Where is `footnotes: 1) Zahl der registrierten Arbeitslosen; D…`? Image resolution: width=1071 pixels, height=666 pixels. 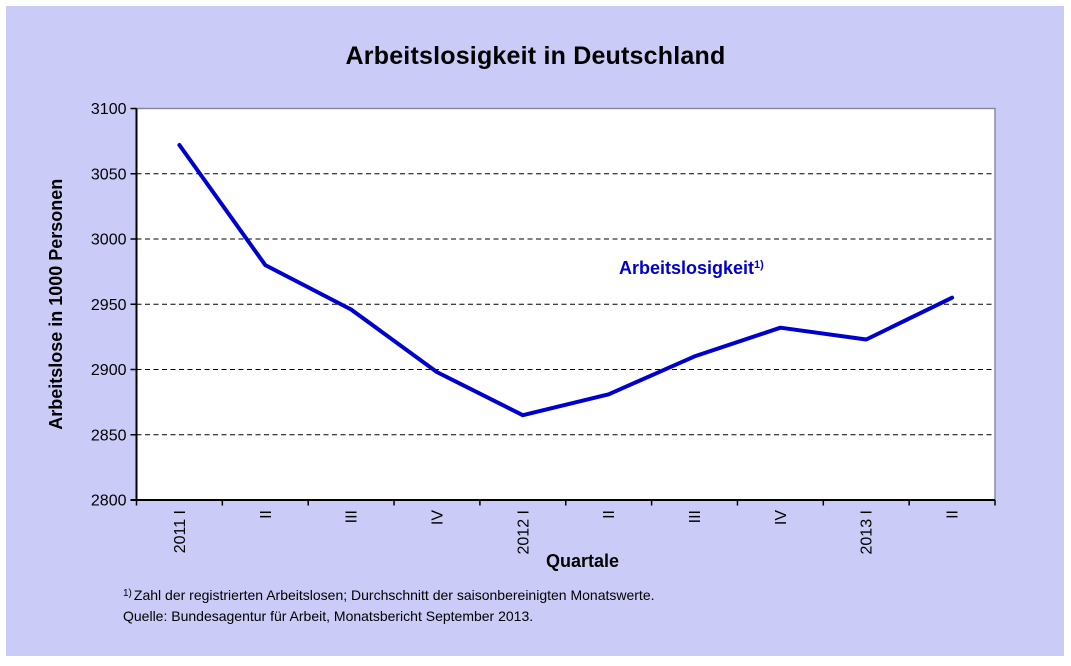
footnotes: 1) Zahl der registrierten Arbeitslosen; D… is located at coordinates (389, 605).